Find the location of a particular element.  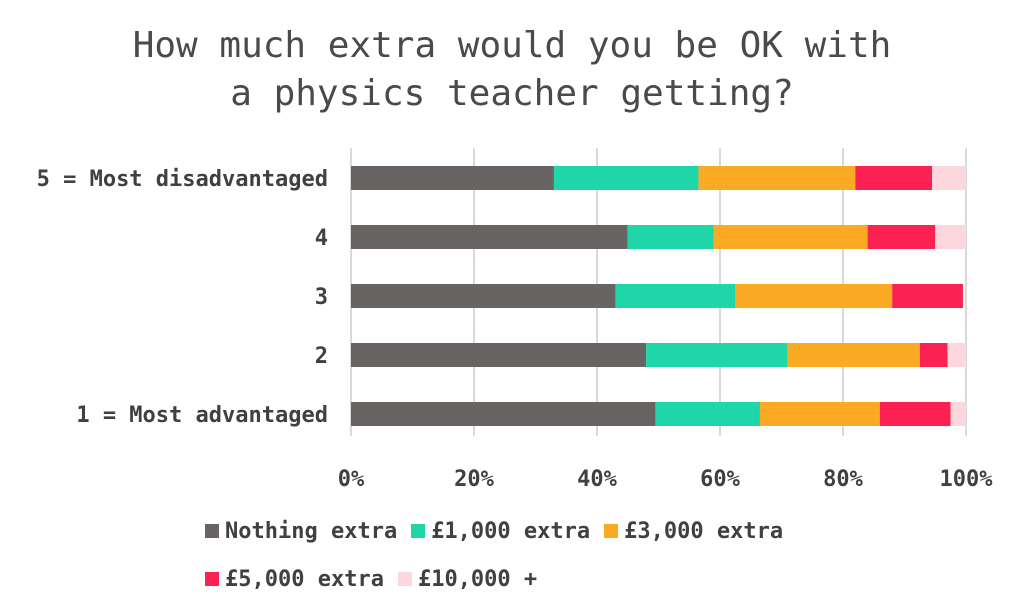

x-axis-labels: 0% 20% 40% 60% 80% 100% is located at coordinates (665, 479).